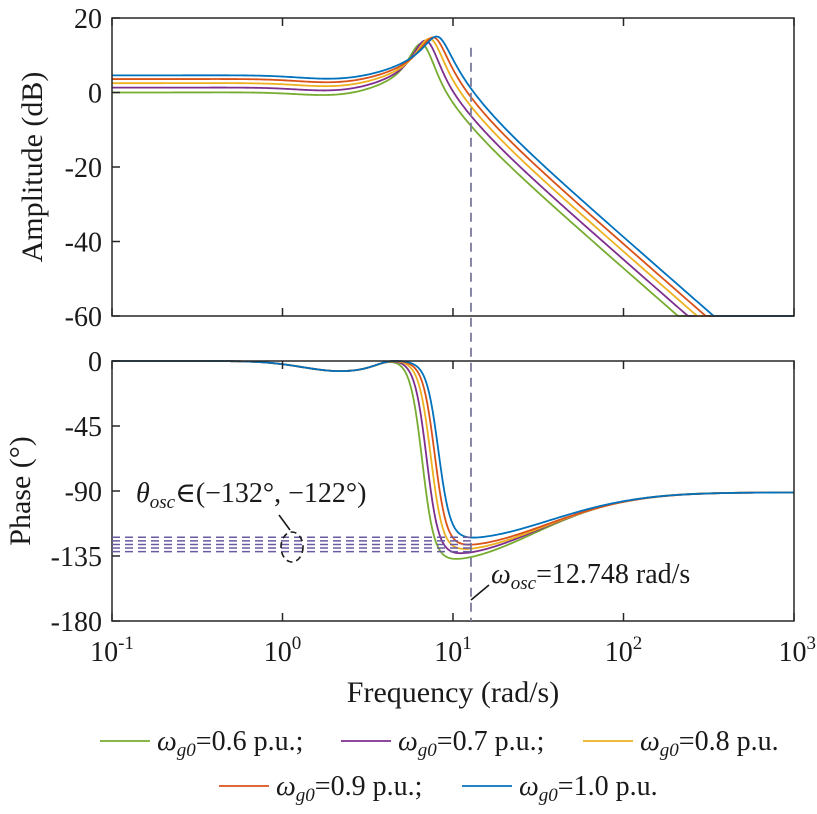  I want to click on phase-xlabel: Frequency (rad/s), so click(453, 692).